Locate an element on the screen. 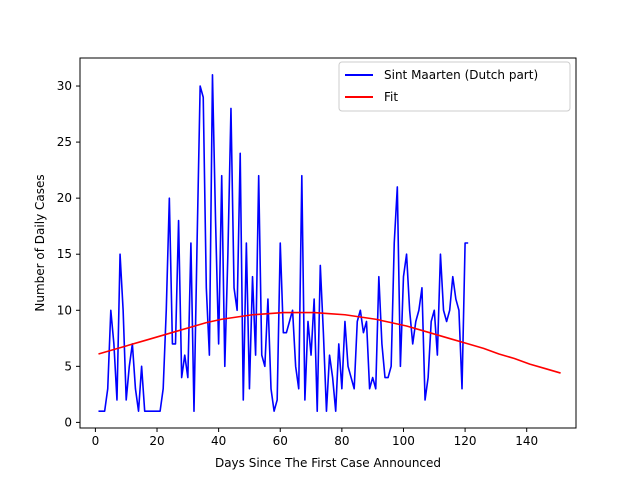 The image size is (640, 480). y-tick-label-6: 30 is located at coordinates (64, 86).